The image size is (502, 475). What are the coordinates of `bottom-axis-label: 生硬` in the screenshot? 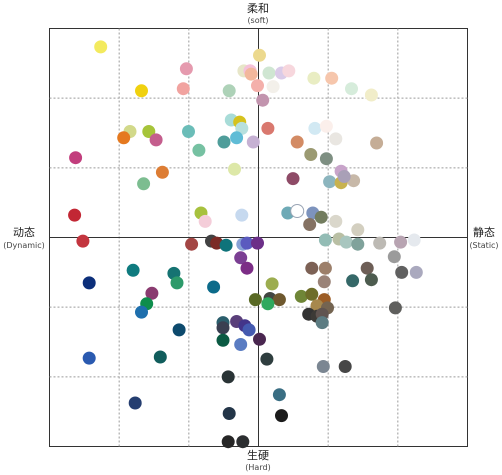 It's located at (258, 455).